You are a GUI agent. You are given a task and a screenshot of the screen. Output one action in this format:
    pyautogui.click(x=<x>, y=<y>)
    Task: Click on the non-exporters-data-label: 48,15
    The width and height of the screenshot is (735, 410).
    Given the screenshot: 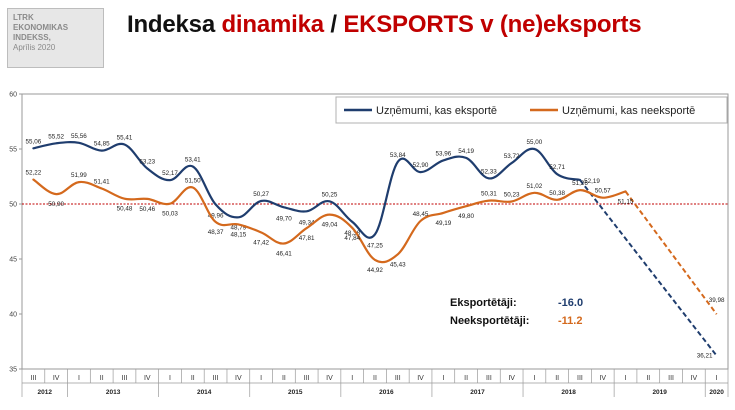 What is the action you would take?
    pyautogui.click(x=238, y=234)
    